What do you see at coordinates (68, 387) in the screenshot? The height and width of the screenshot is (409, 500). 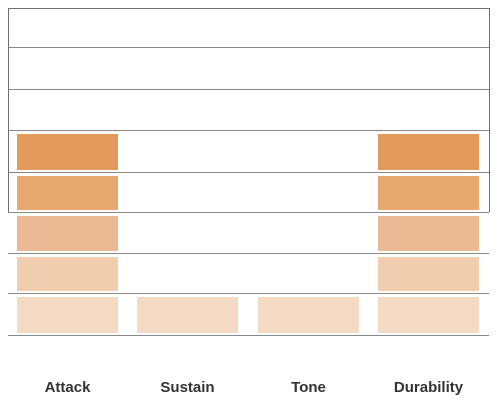 I see `category-label-attack: Attack` at bounding box center [68, 387].